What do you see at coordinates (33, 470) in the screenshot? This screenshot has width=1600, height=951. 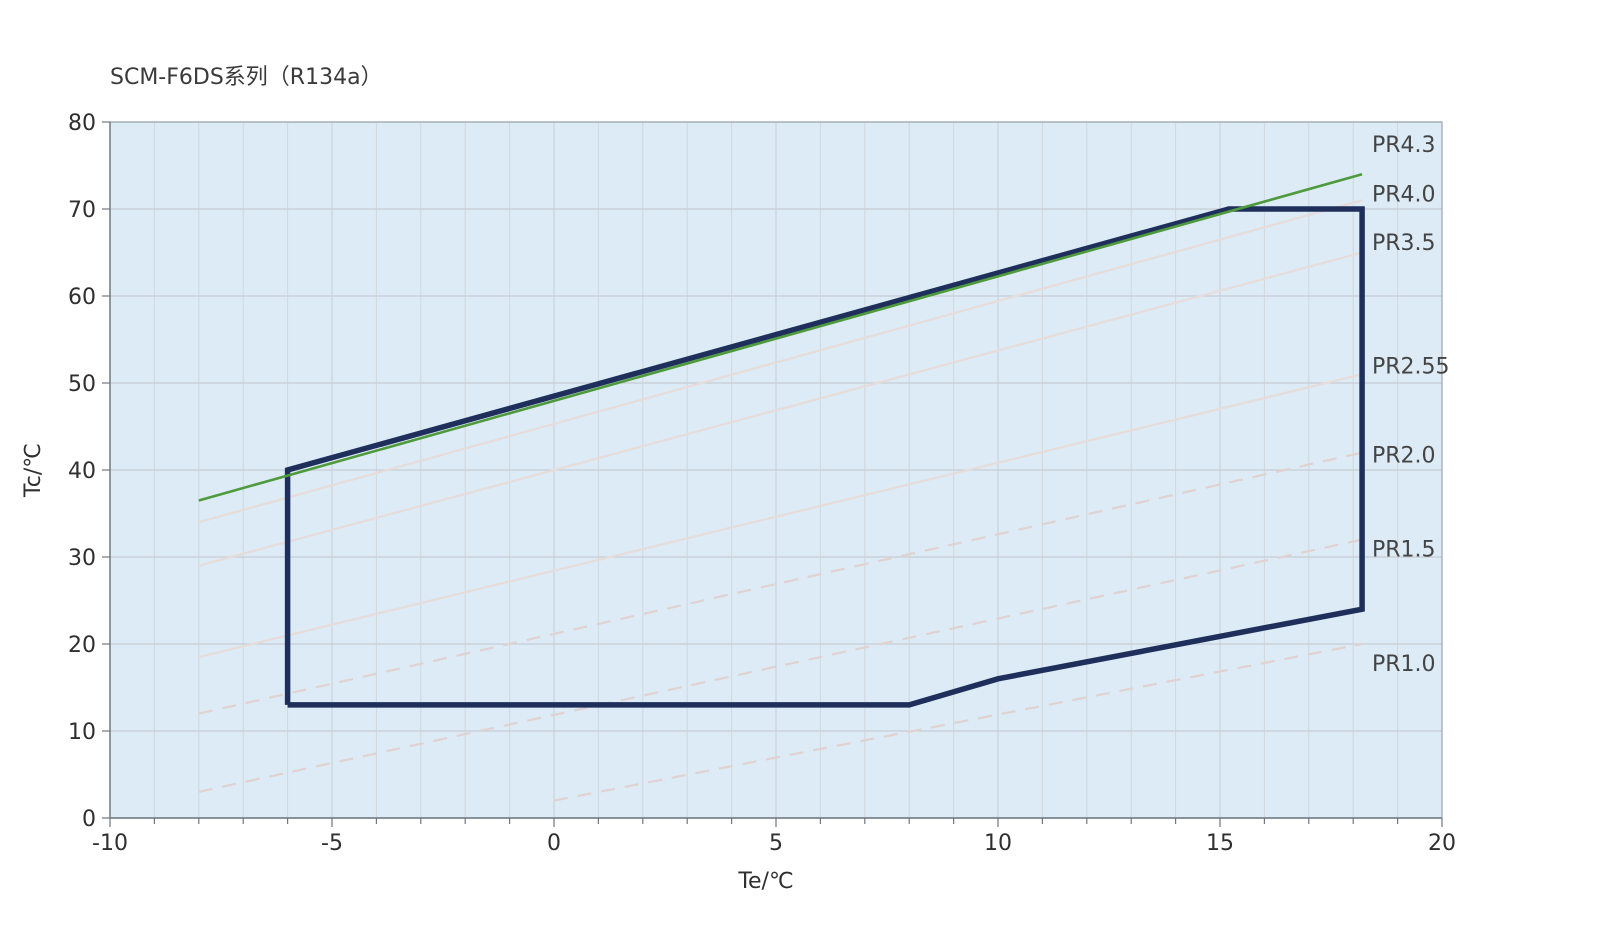 I see `y-axis-title: Tc/℃` at bounding box center [33, 470].